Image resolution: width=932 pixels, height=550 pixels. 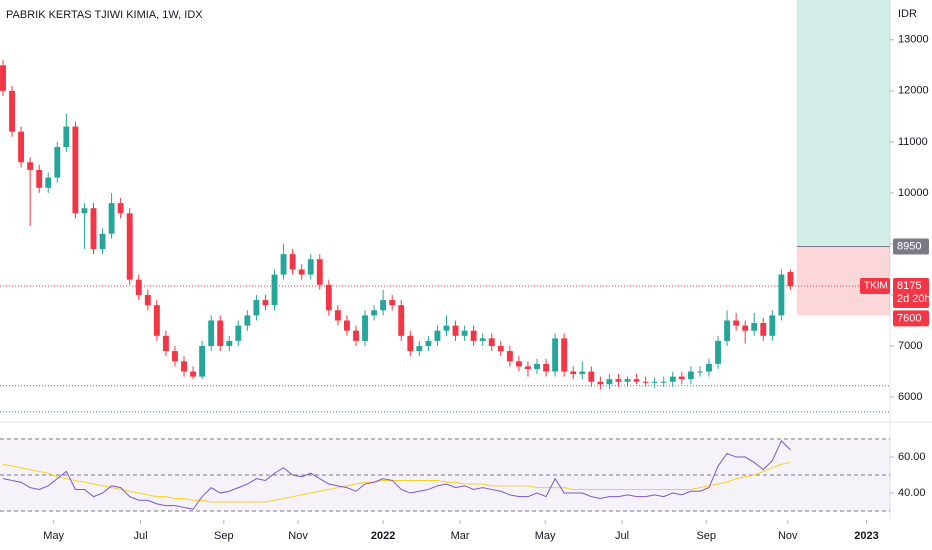 I want to click on x-tick-label: Mar, so click(x=460, y=536).